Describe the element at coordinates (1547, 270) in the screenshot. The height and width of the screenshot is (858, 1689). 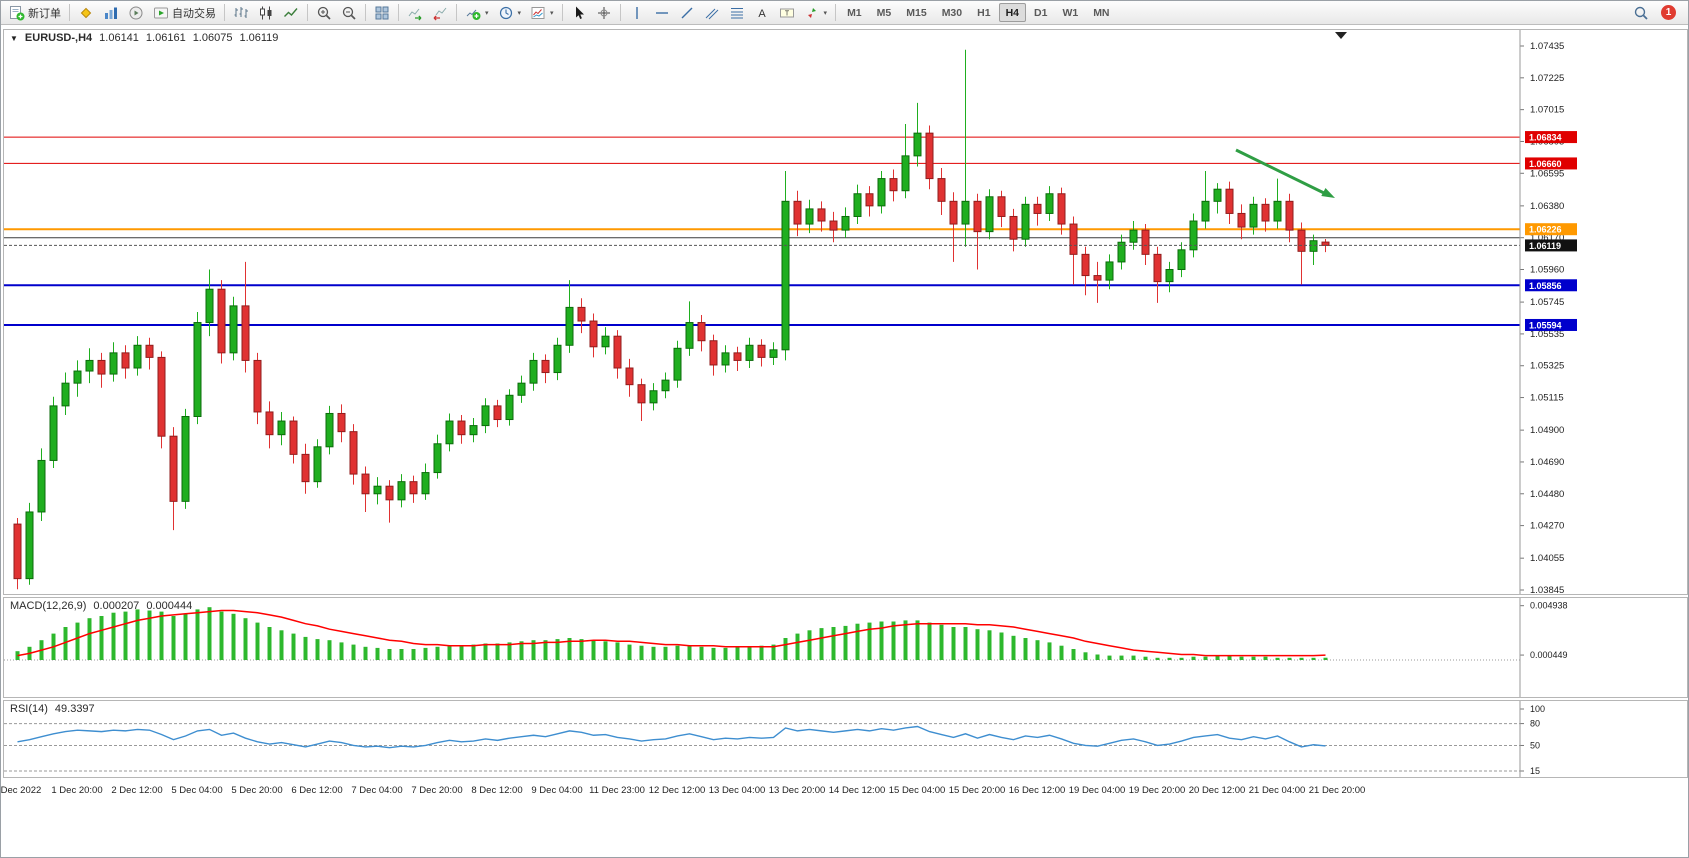
I see `price-tick-label: 1.05960` at that location.